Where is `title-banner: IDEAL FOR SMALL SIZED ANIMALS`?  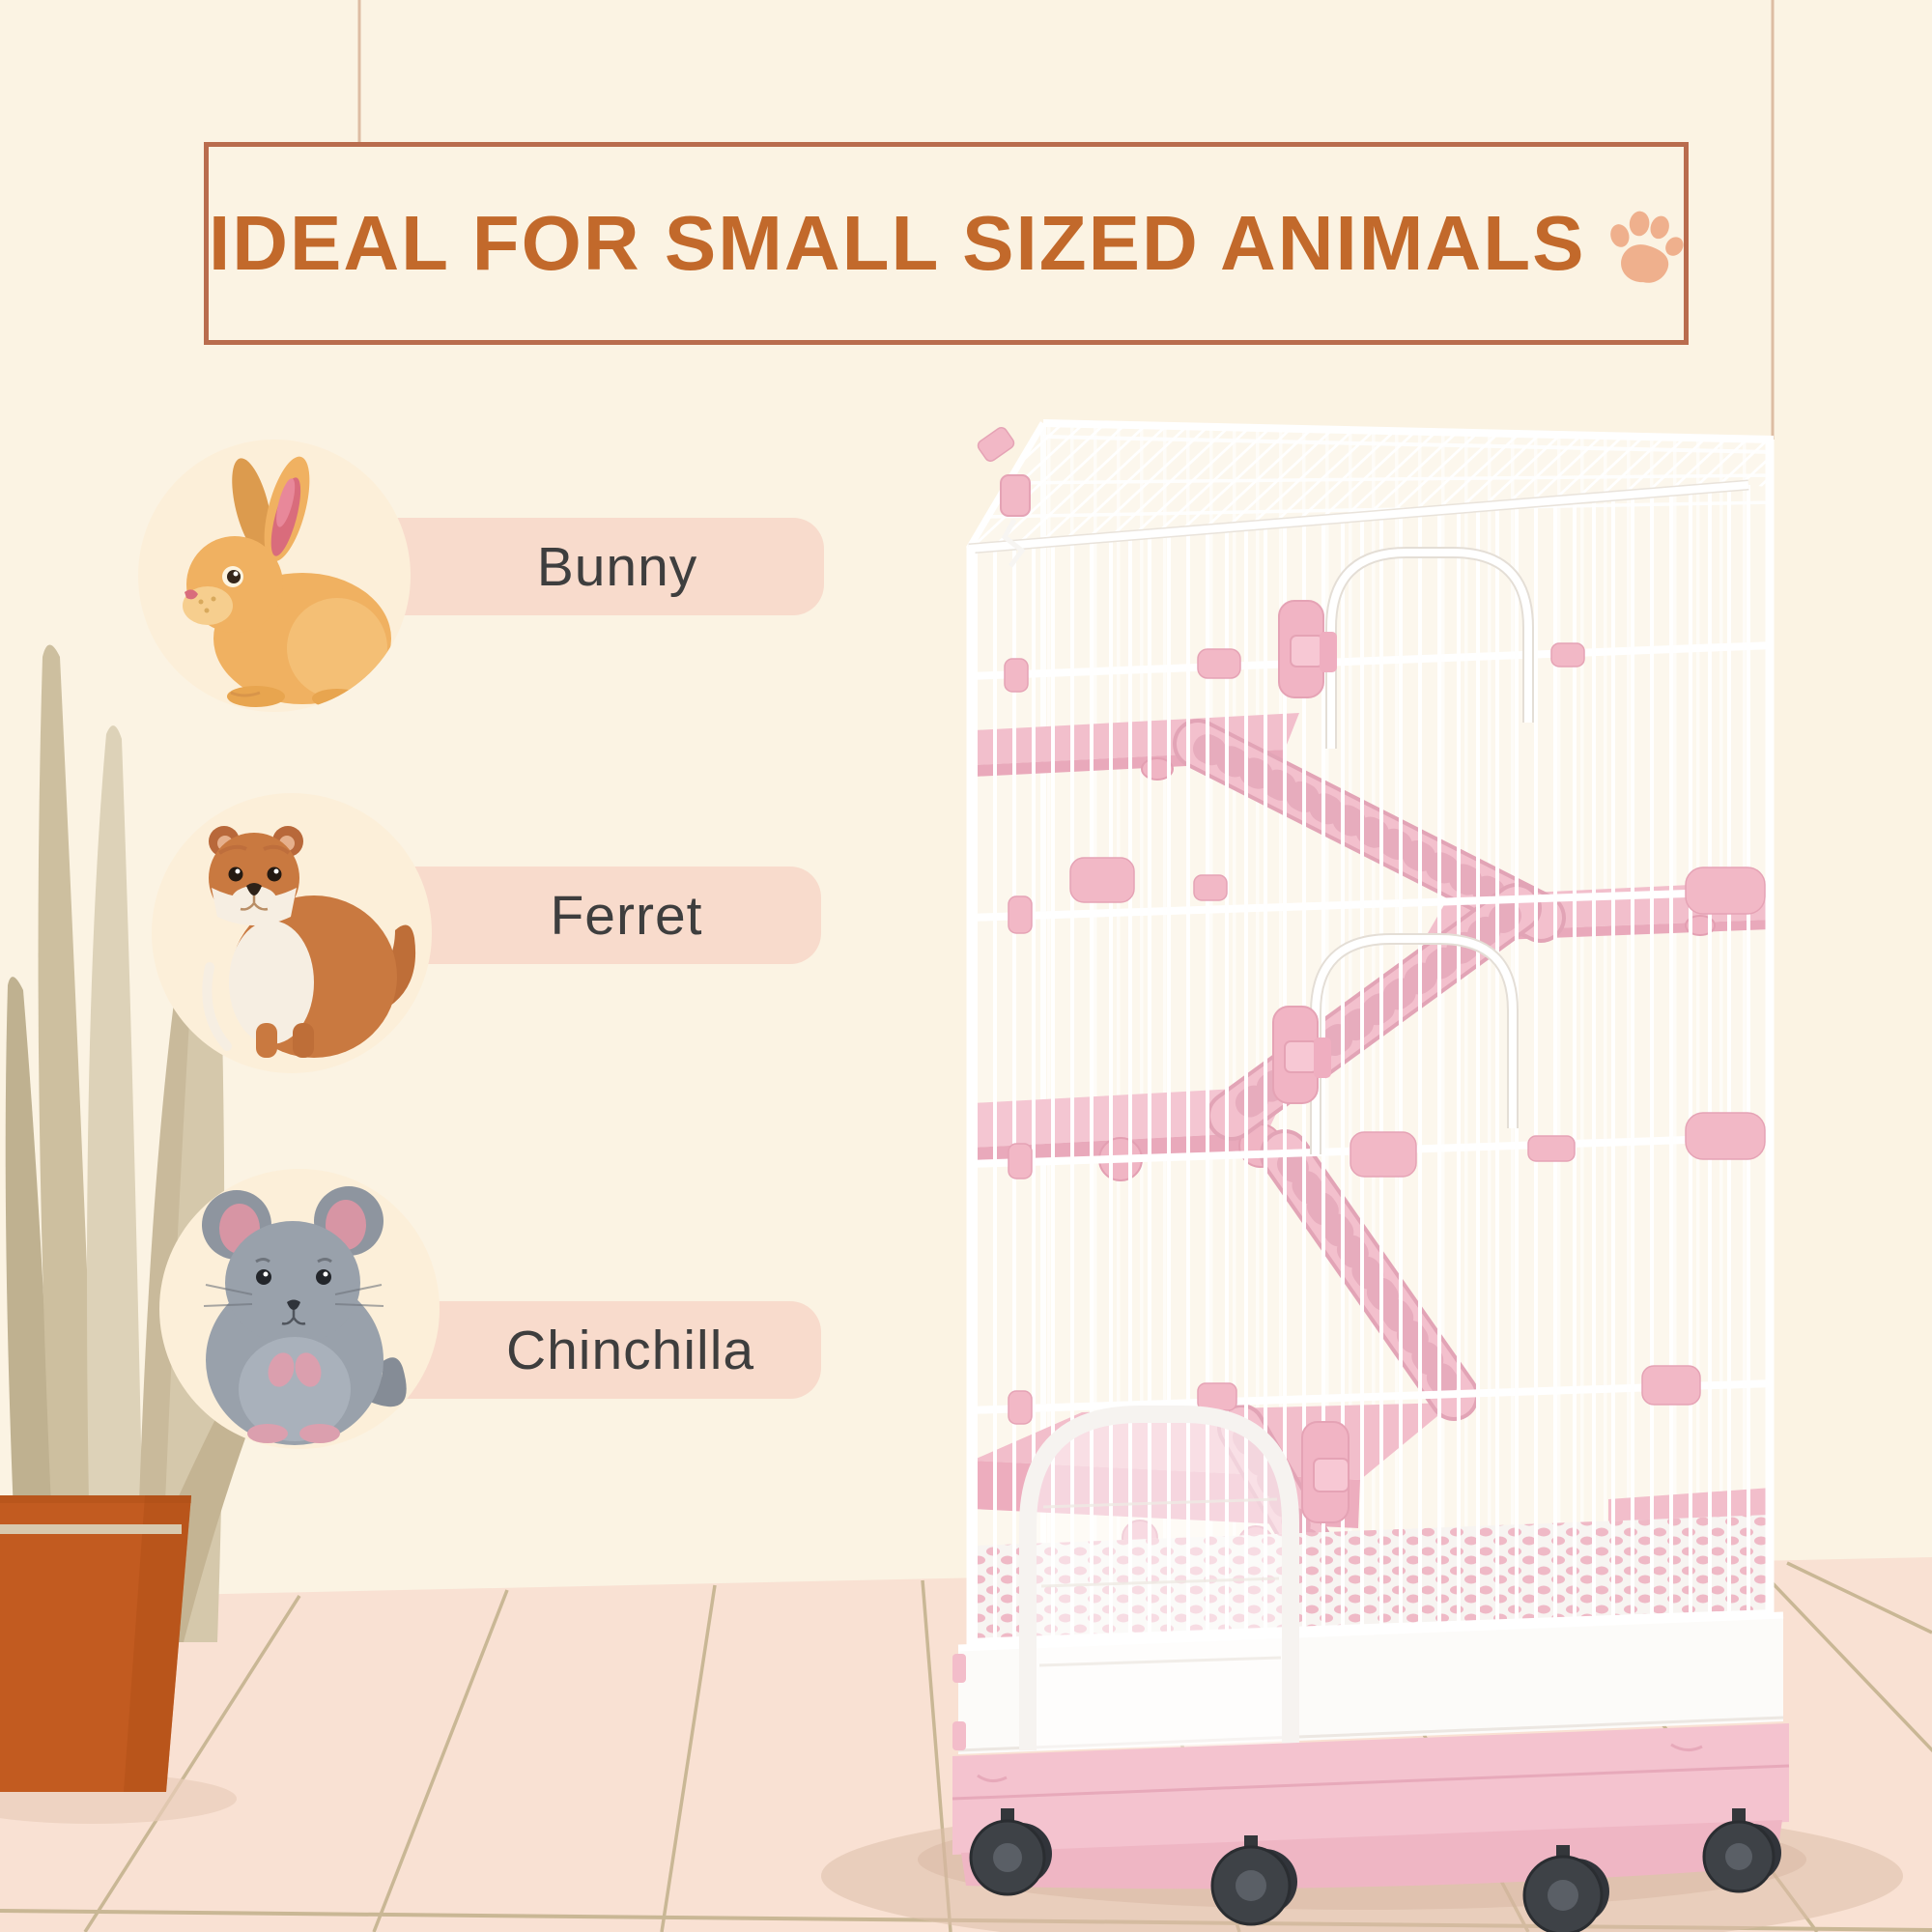
title-banner: IDEAL FOR SMALL SIZED ANIMALS is located at coordinates (946, 243).